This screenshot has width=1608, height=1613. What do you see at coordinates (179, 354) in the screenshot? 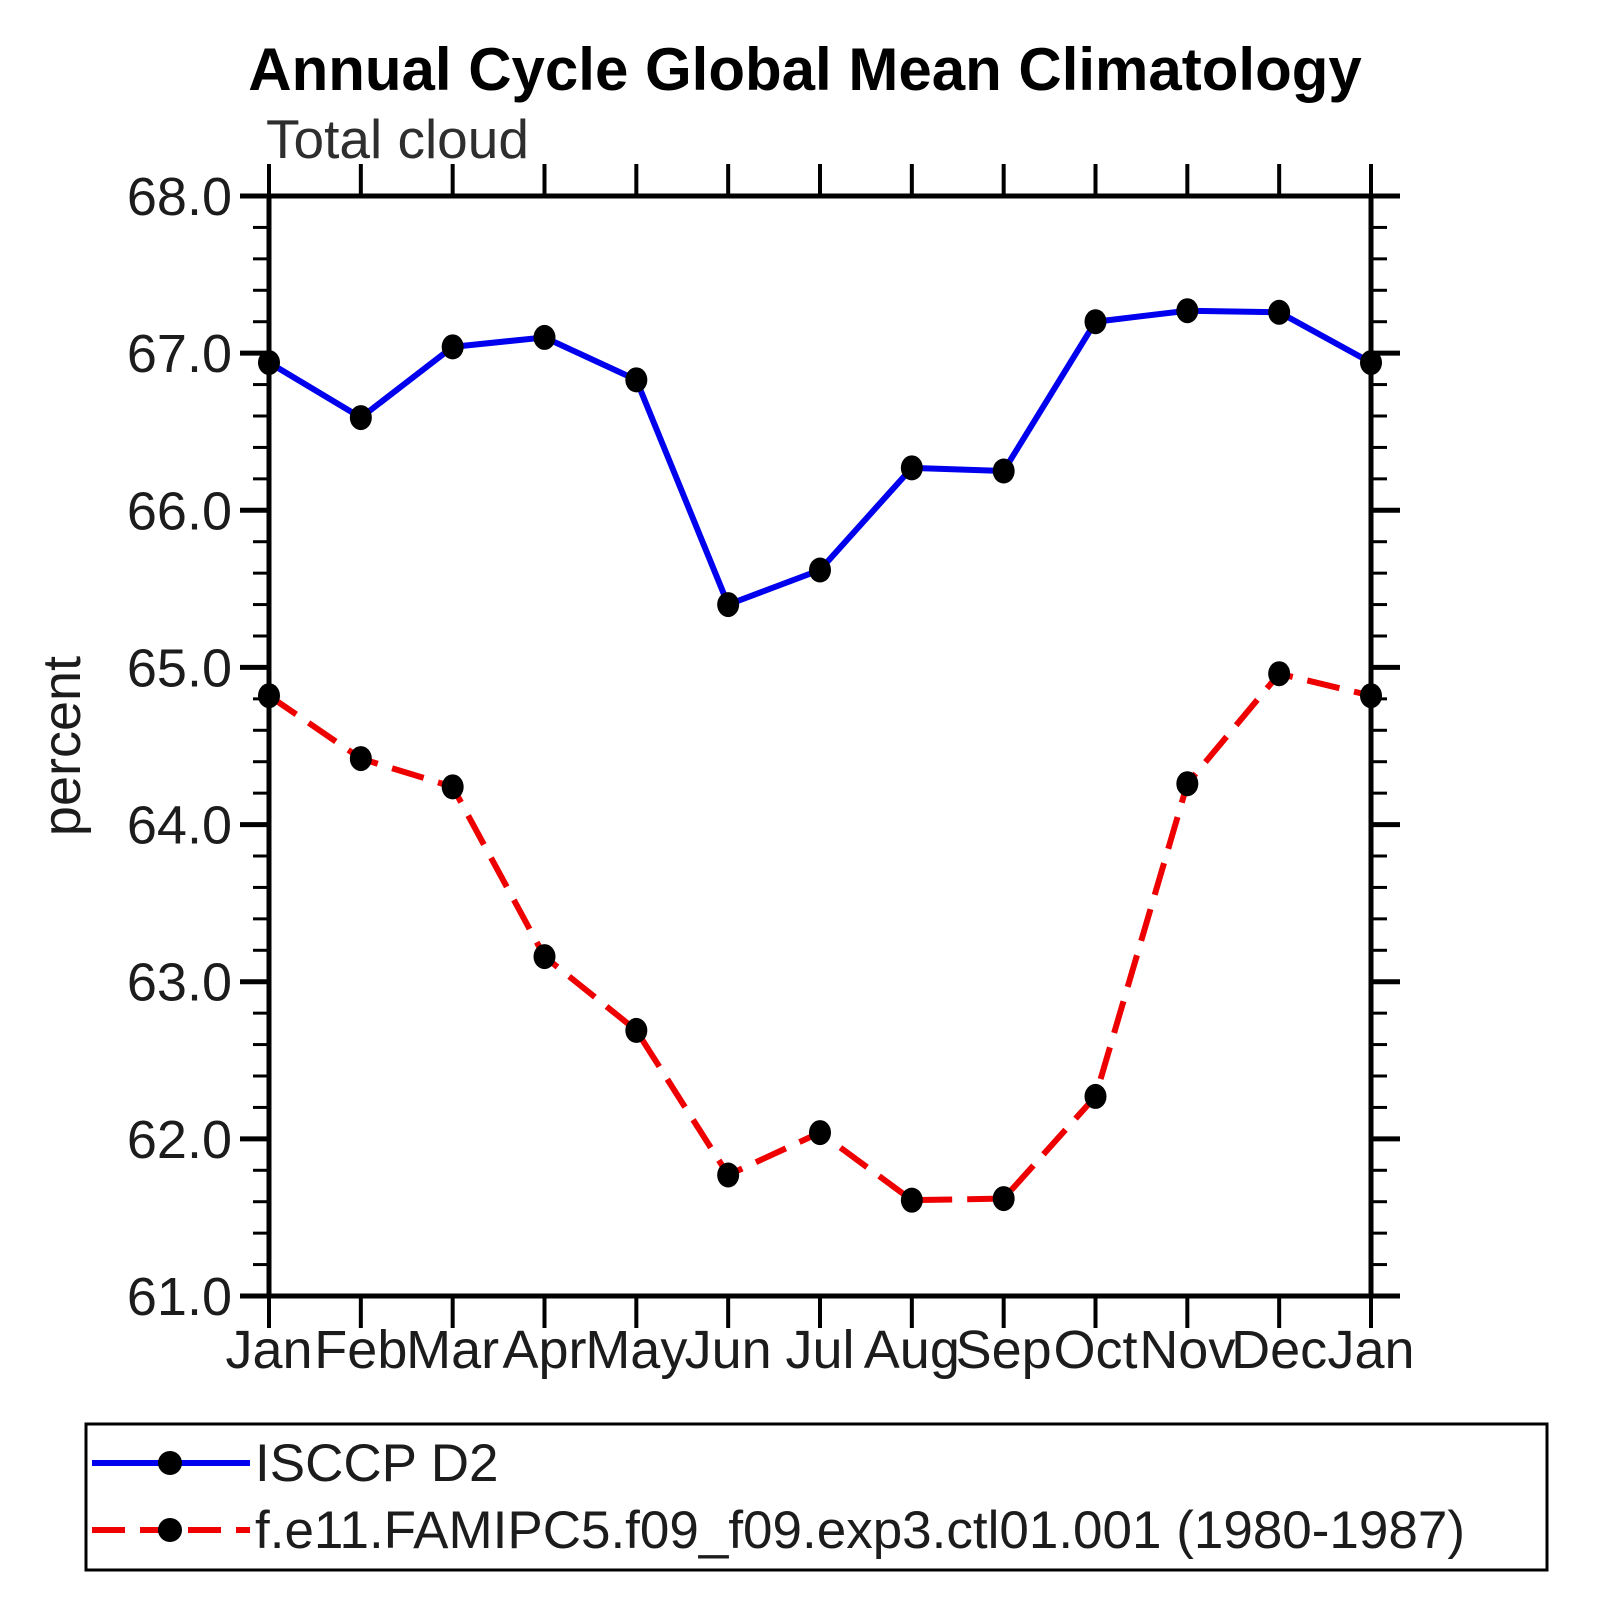
I see `y-tick-label: 67.0` at bounding box center [179, 354].